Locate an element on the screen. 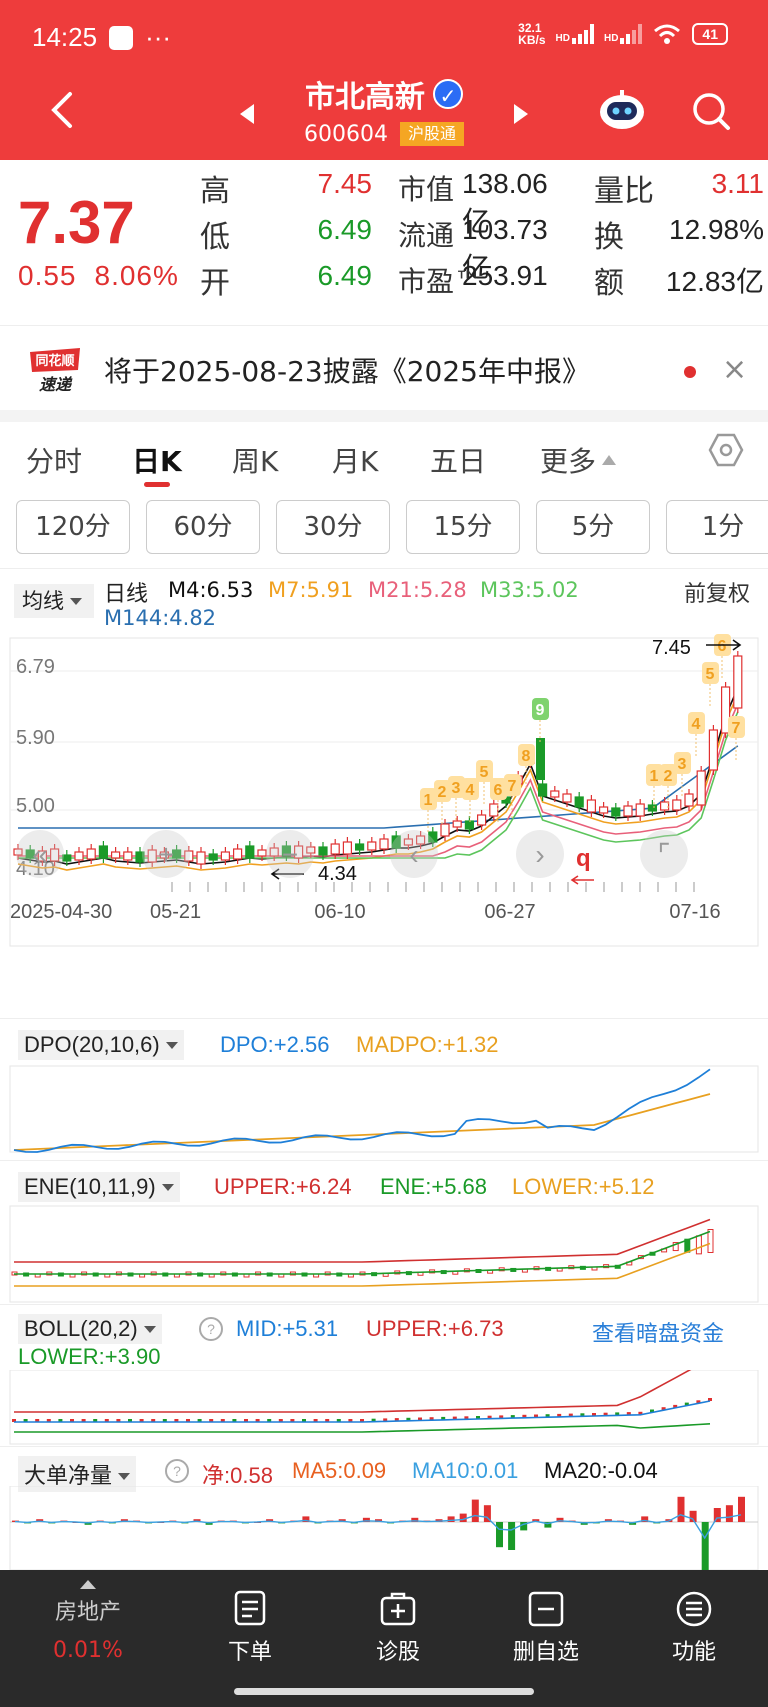  zoom-out-icon-bg is located at coordinates (290, 854).